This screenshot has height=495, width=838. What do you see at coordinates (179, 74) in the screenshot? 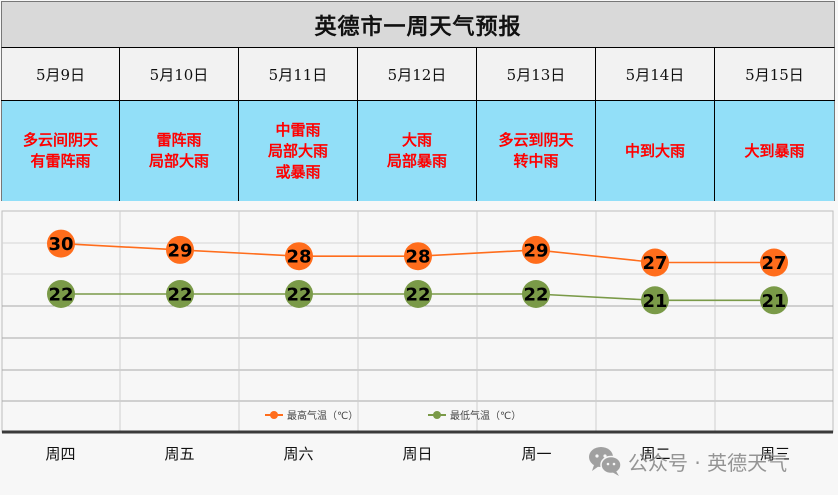
I see `date-cell: 5月10日` at bounding box center [179, 74].